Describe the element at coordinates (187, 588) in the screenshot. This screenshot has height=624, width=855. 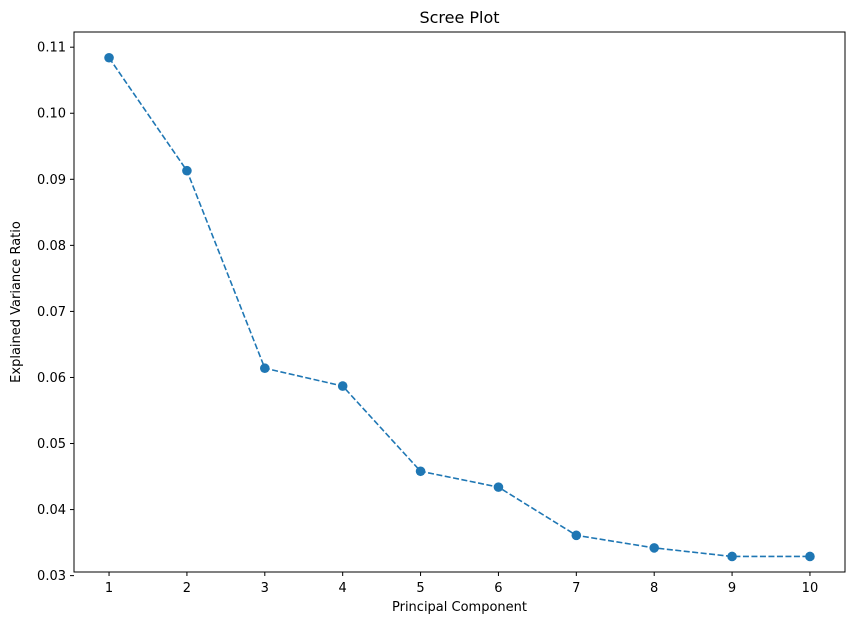
I see `x-tick-label: 2` at that location.